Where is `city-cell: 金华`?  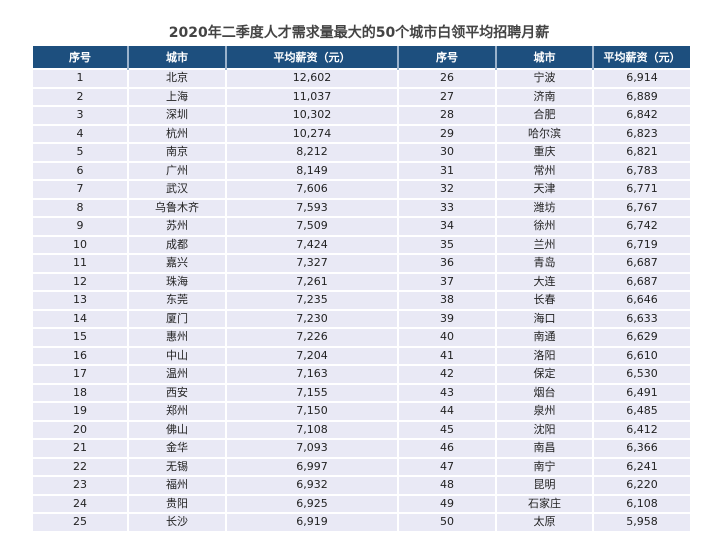 city-cell: 金华 is located at coordinates (176, 448).